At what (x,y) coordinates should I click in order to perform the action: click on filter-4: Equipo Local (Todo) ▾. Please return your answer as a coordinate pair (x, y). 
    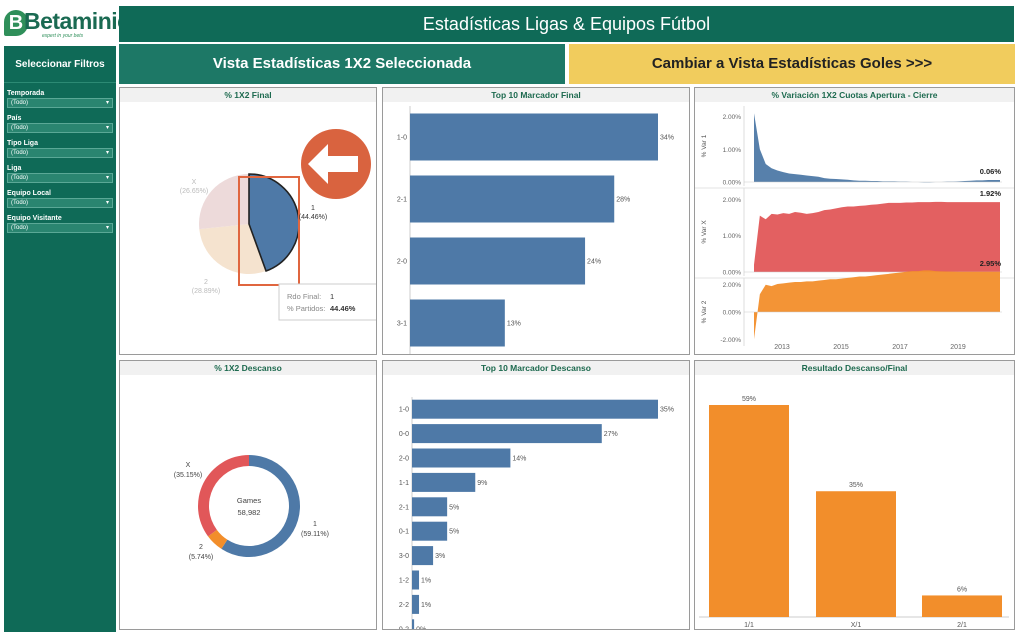
    Looking at the image, I should click on (60, 198).